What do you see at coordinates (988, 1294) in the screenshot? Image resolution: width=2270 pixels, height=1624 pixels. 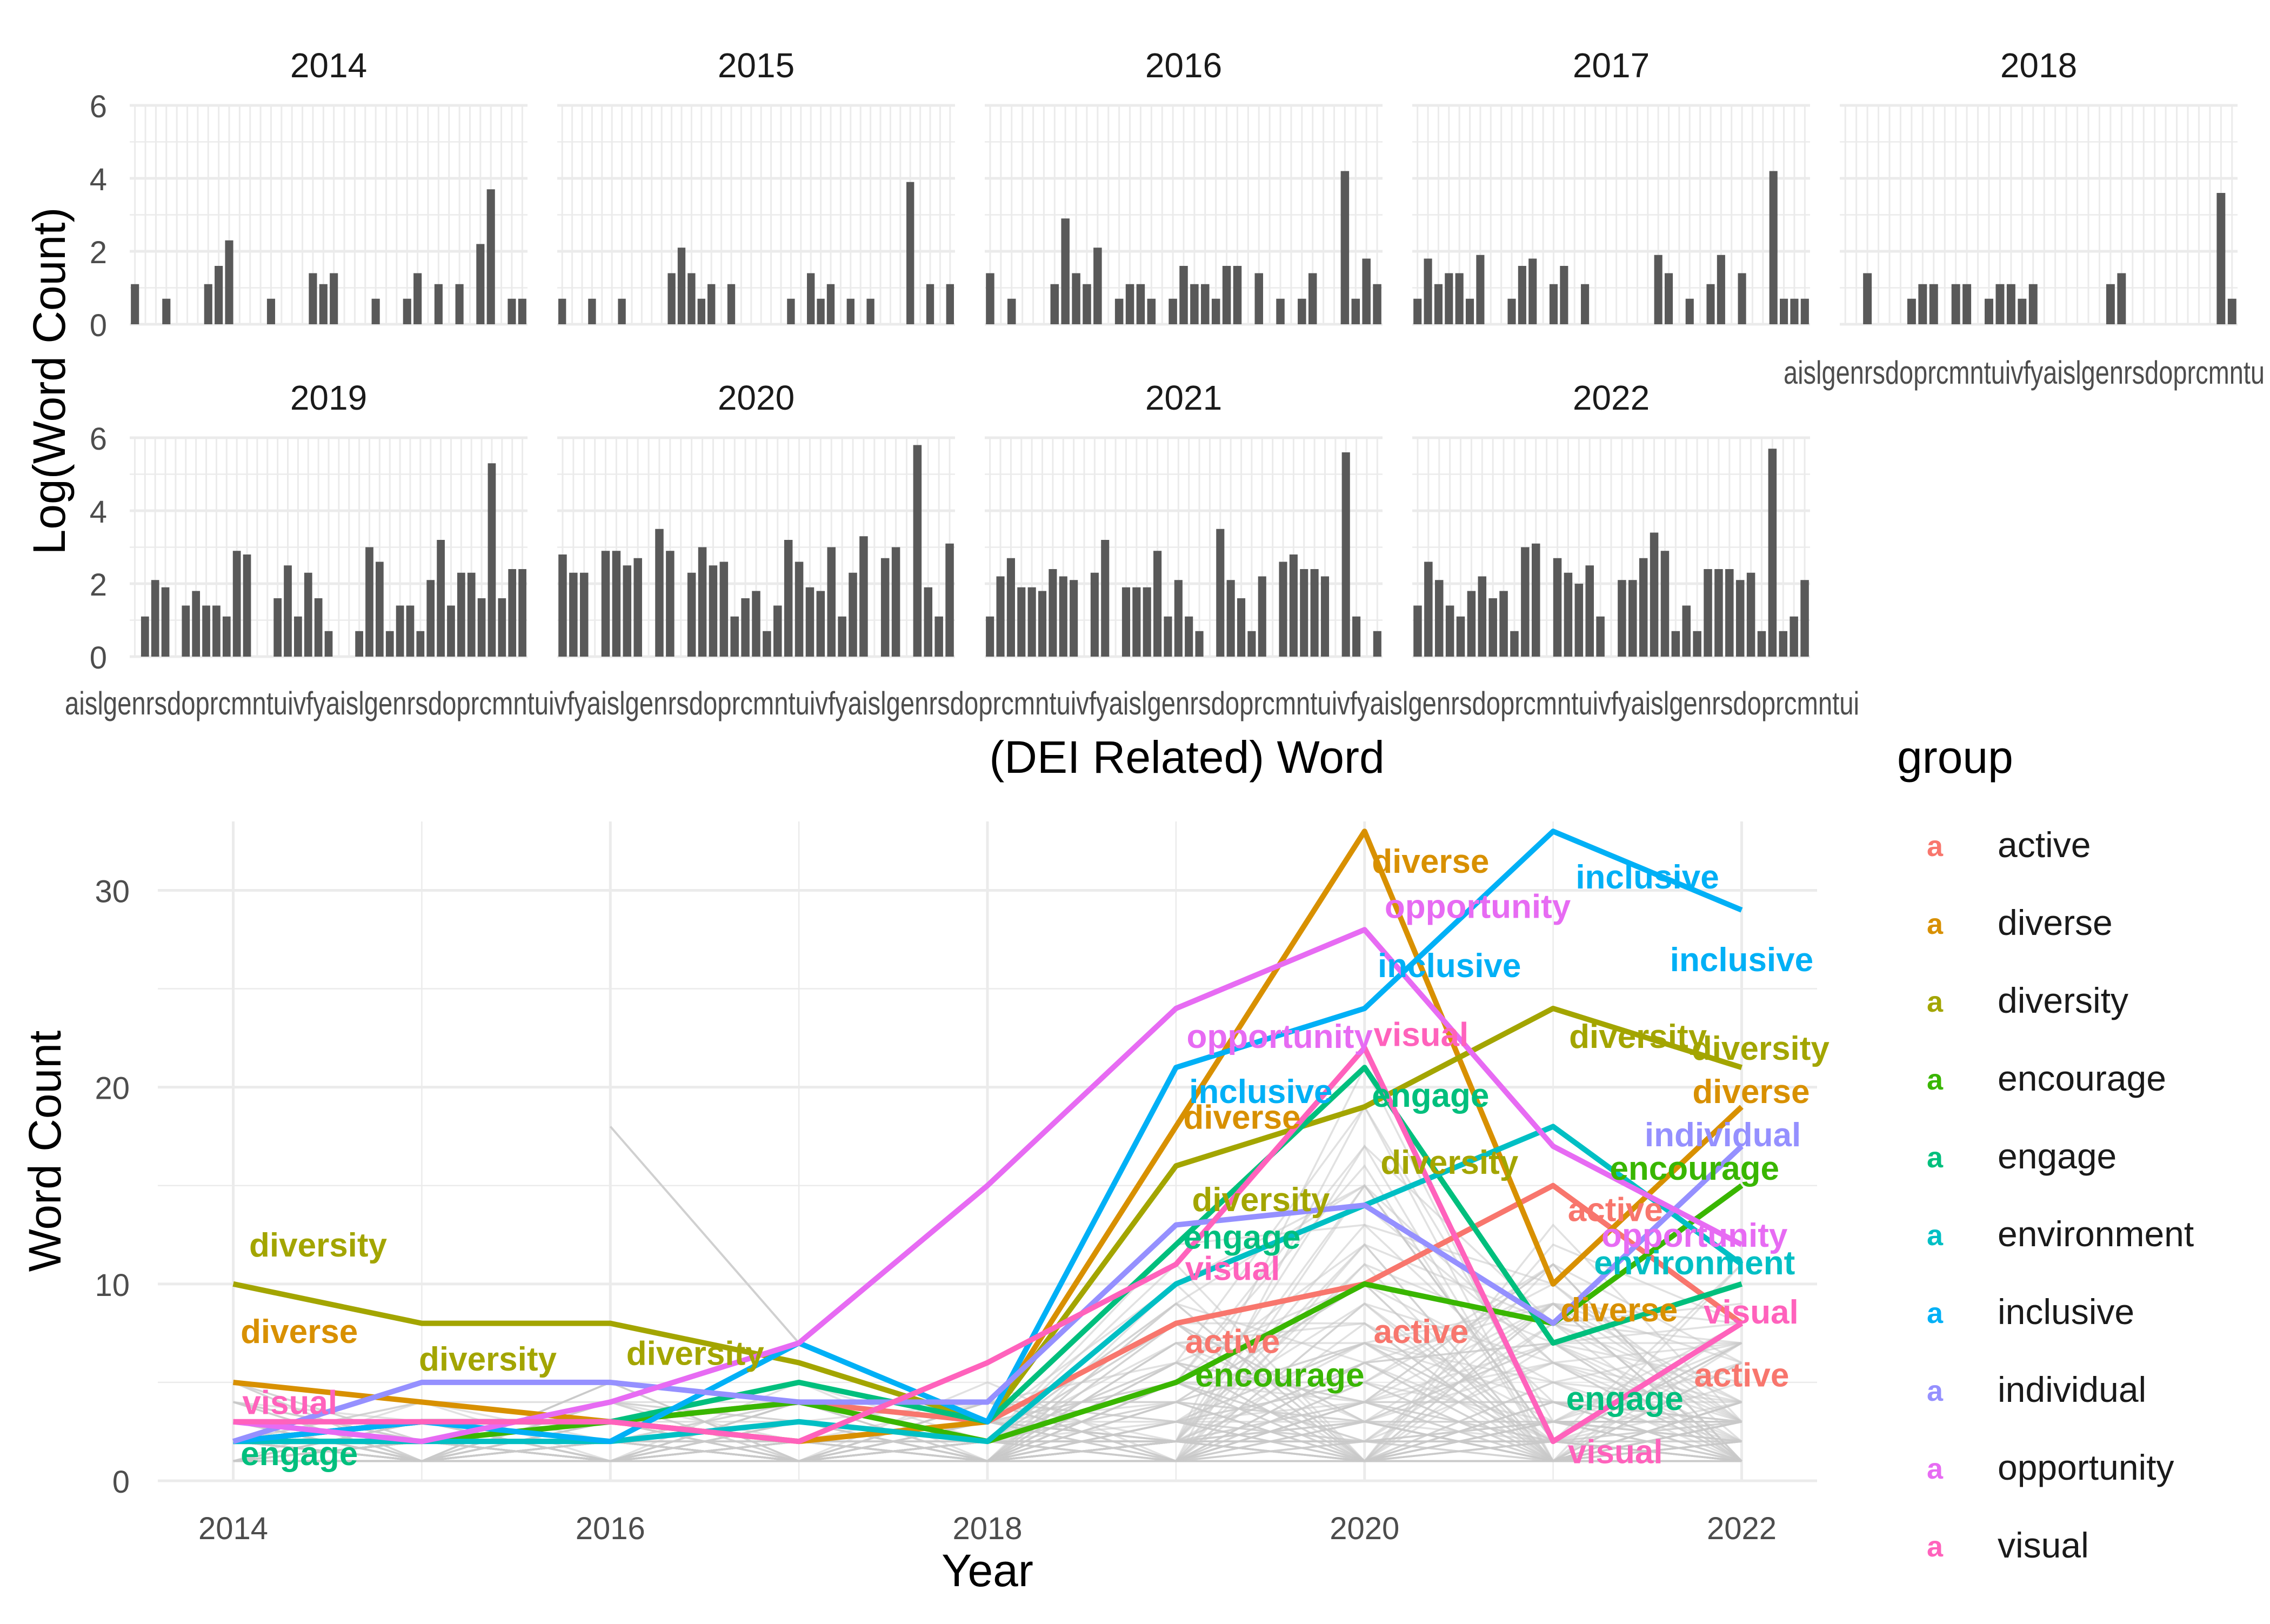 I see `series-line-individual` at bounding box center [988, 1294].